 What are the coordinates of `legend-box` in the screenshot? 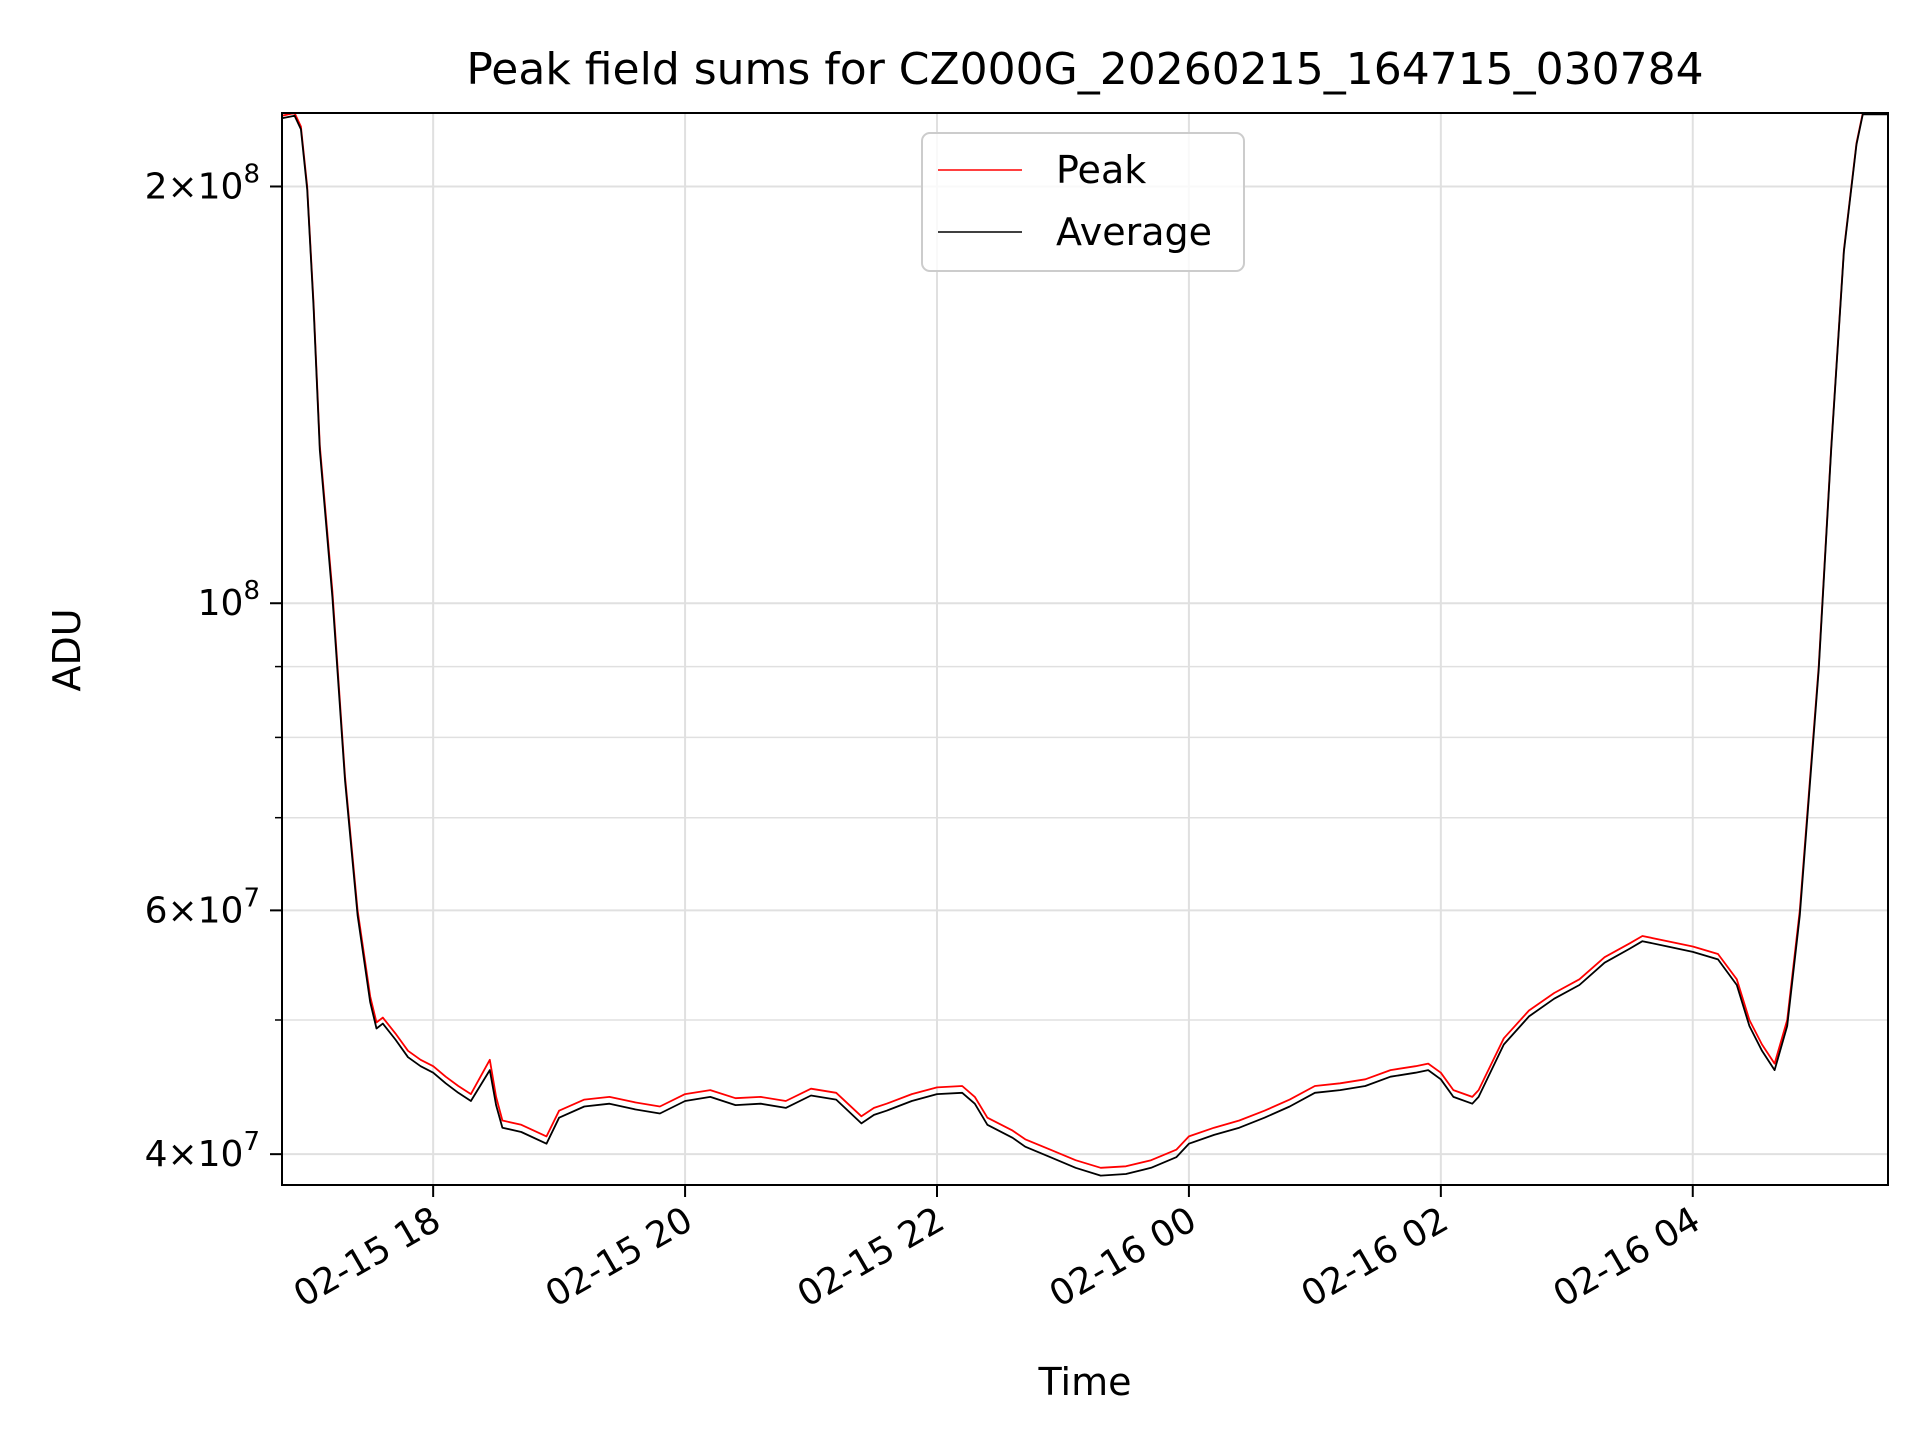 It's located at (1083, 202).